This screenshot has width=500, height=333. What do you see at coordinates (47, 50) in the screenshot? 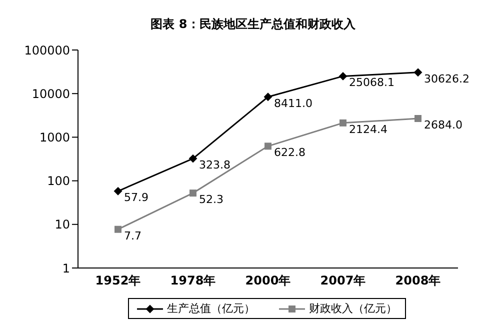
I see `y-tick-label: 100000` at bounding box center [47, 50].